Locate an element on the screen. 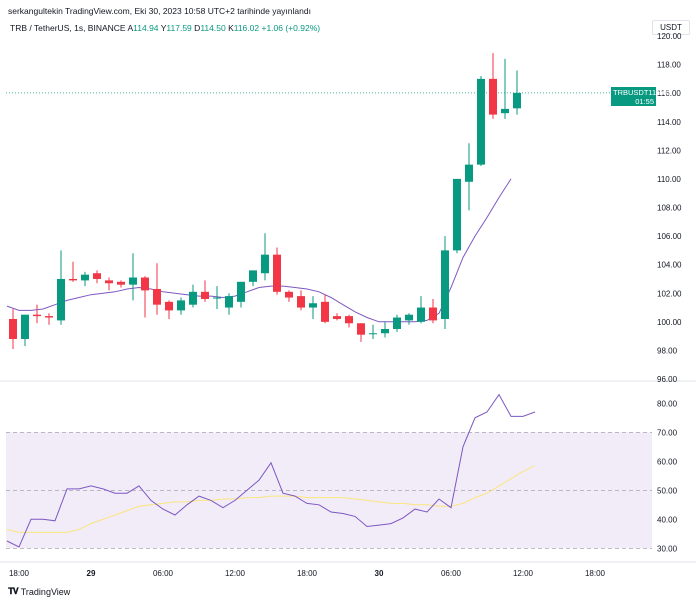  price-axis-tick: 98.00 is located at coordinates (667, 350).